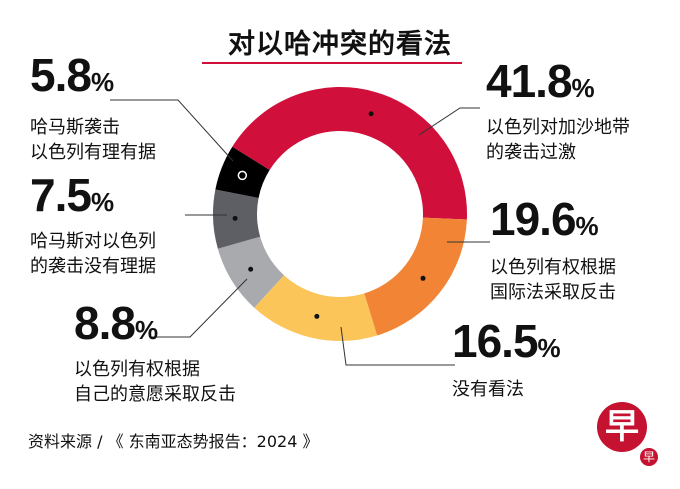  What do you see at coordinates (649, 457) in the screenshot?
I see `zaobao-logo-small: 早` at bounding box center [649, 457].